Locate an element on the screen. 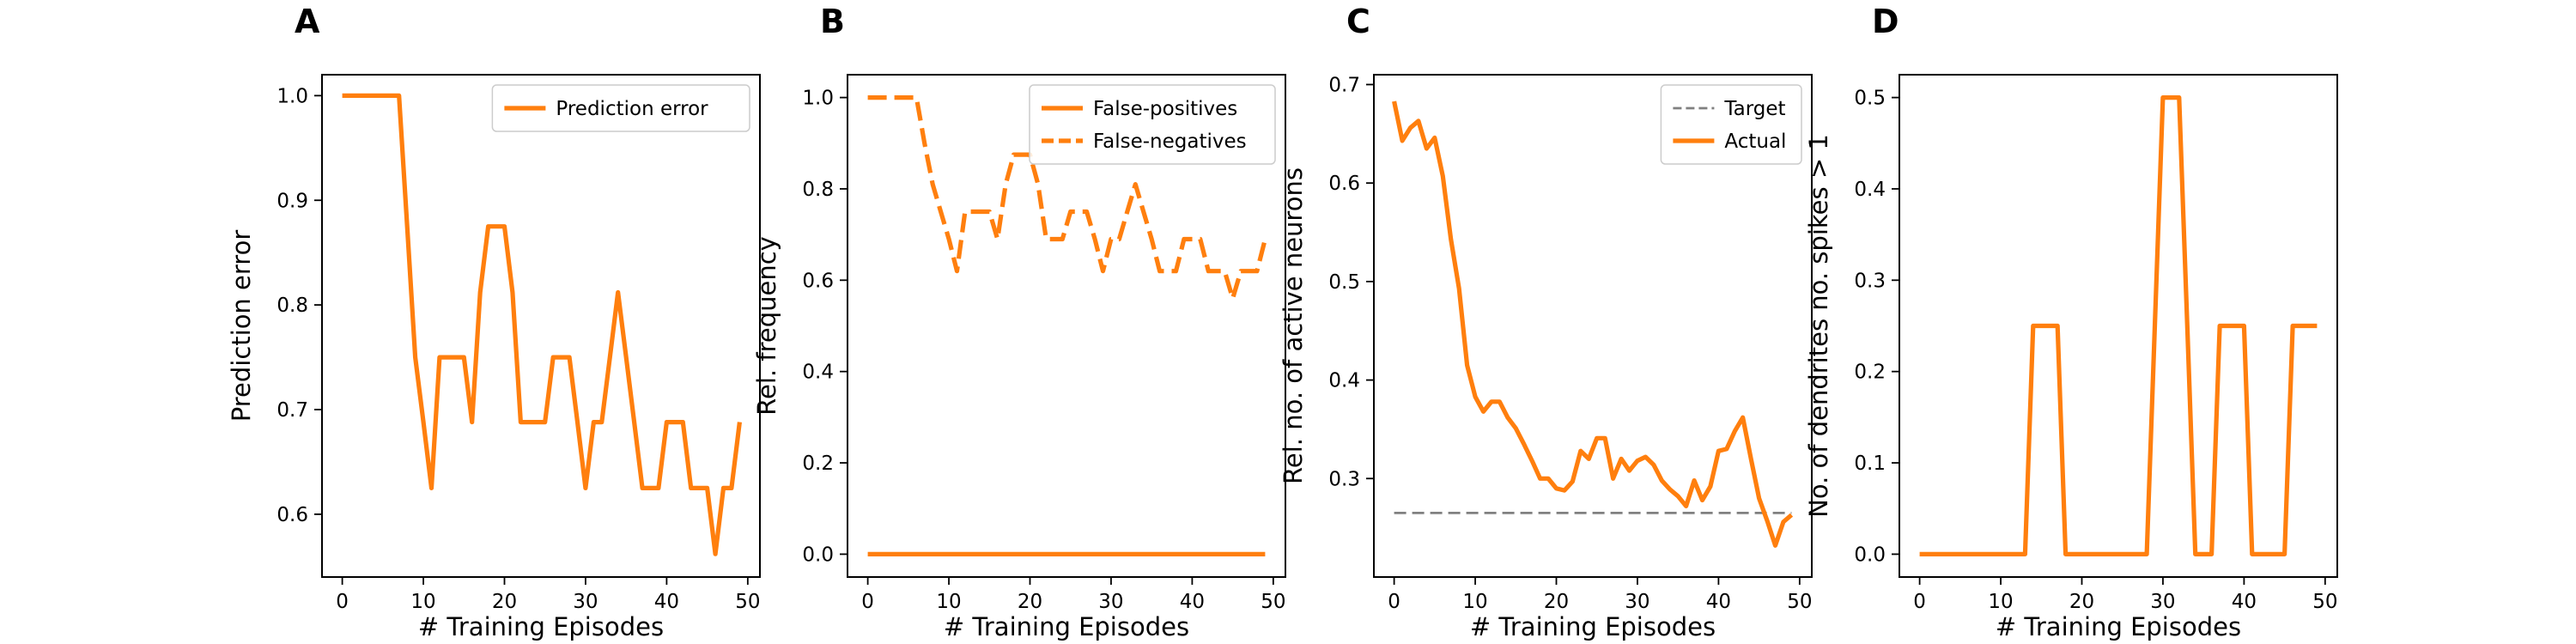  legend-label: False-negatives is located at coordinates (1170, 142).